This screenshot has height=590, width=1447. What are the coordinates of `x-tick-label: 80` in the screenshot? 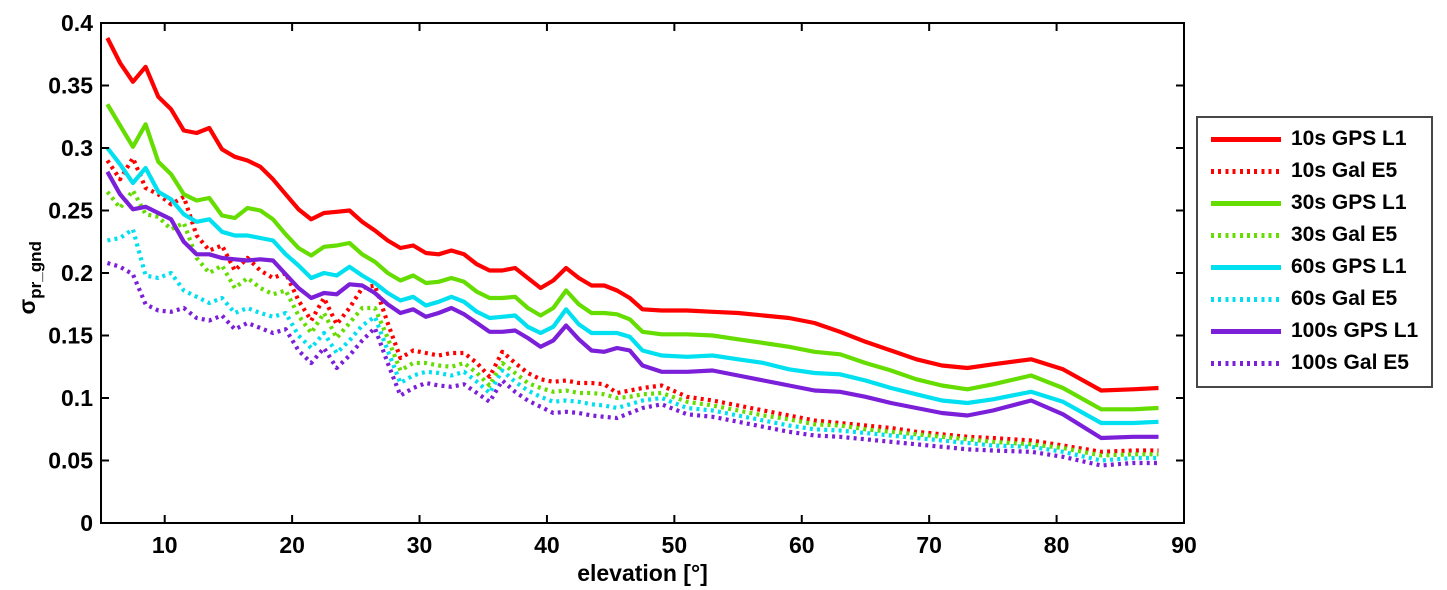 It's located at (1057, 545).